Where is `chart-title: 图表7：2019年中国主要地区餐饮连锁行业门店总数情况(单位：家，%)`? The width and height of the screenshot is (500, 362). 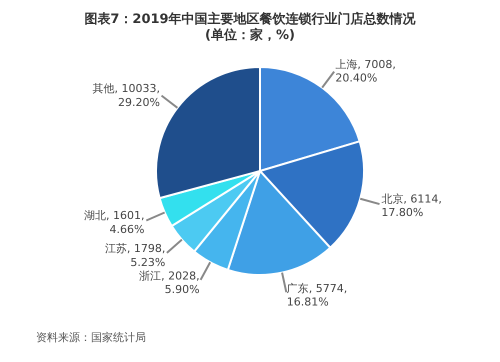
chart-title: 图表7：2019年中国主要地区餐饮连锁行业门店总数情况(单位：家，%) is located at coordinates (250, 27).